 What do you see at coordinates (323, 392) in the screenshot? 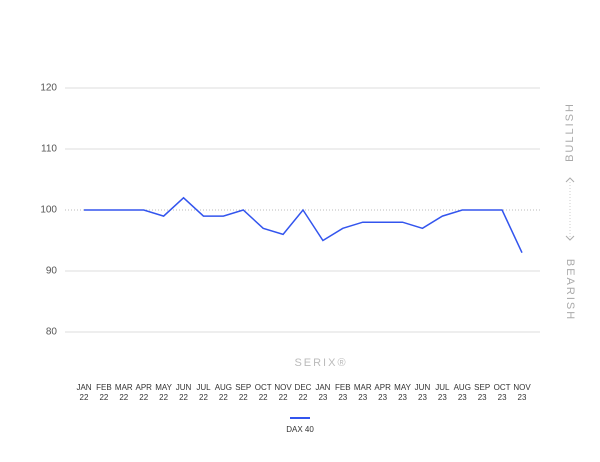
I see `x-tick-label: JAN 23` at bounding box center [323, 392].